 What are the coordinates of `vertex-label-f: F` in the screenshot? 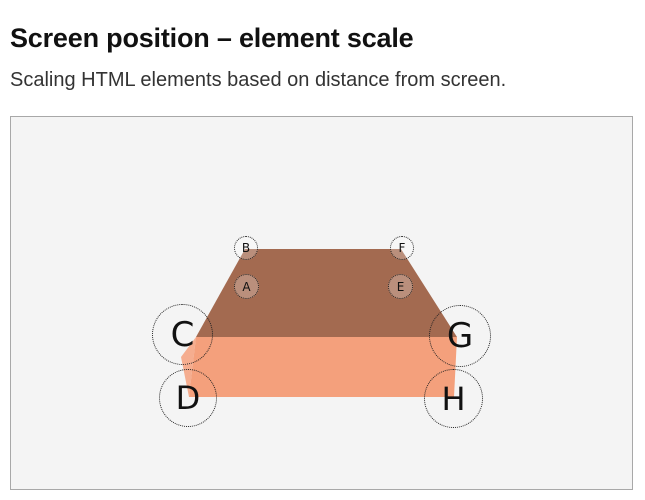 It's located at (402, 248).